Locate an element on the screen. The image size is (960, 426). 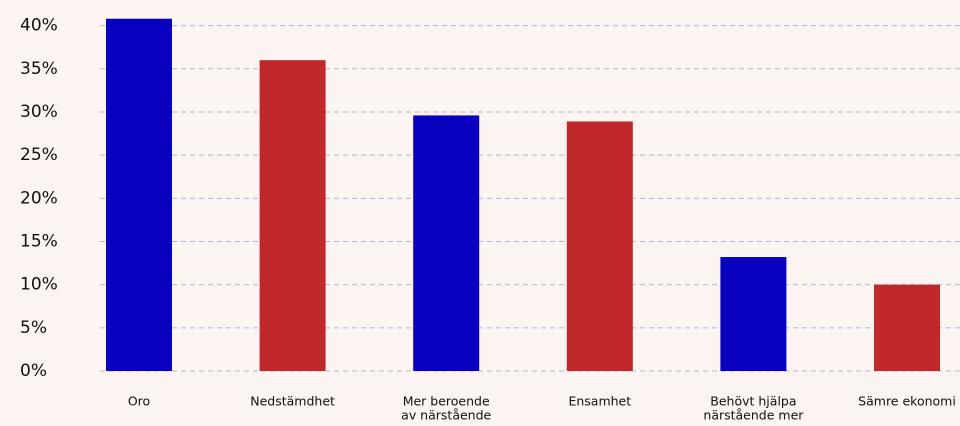
x-tick-label: Sämre ekonomi is located at coordinates (907, 401).